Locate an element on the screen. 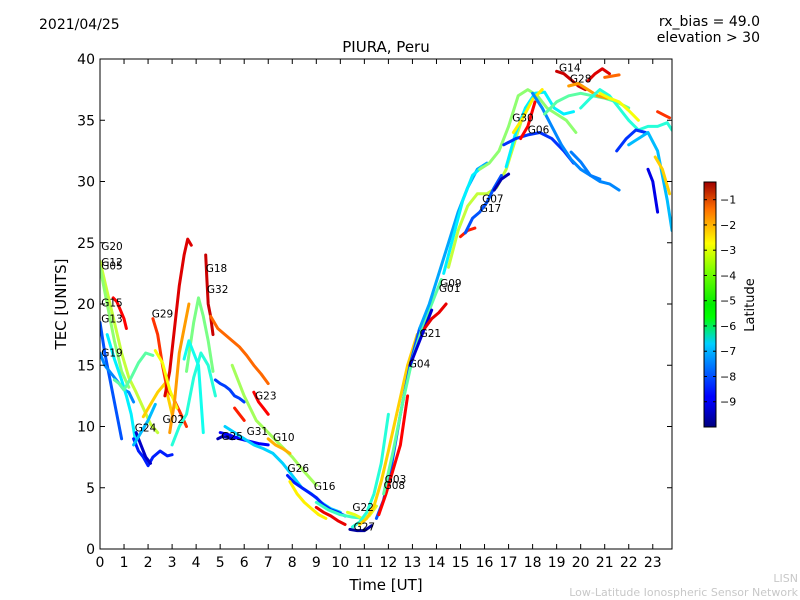  satellite-label-g32: G32 is located at coordinates (218, 290).